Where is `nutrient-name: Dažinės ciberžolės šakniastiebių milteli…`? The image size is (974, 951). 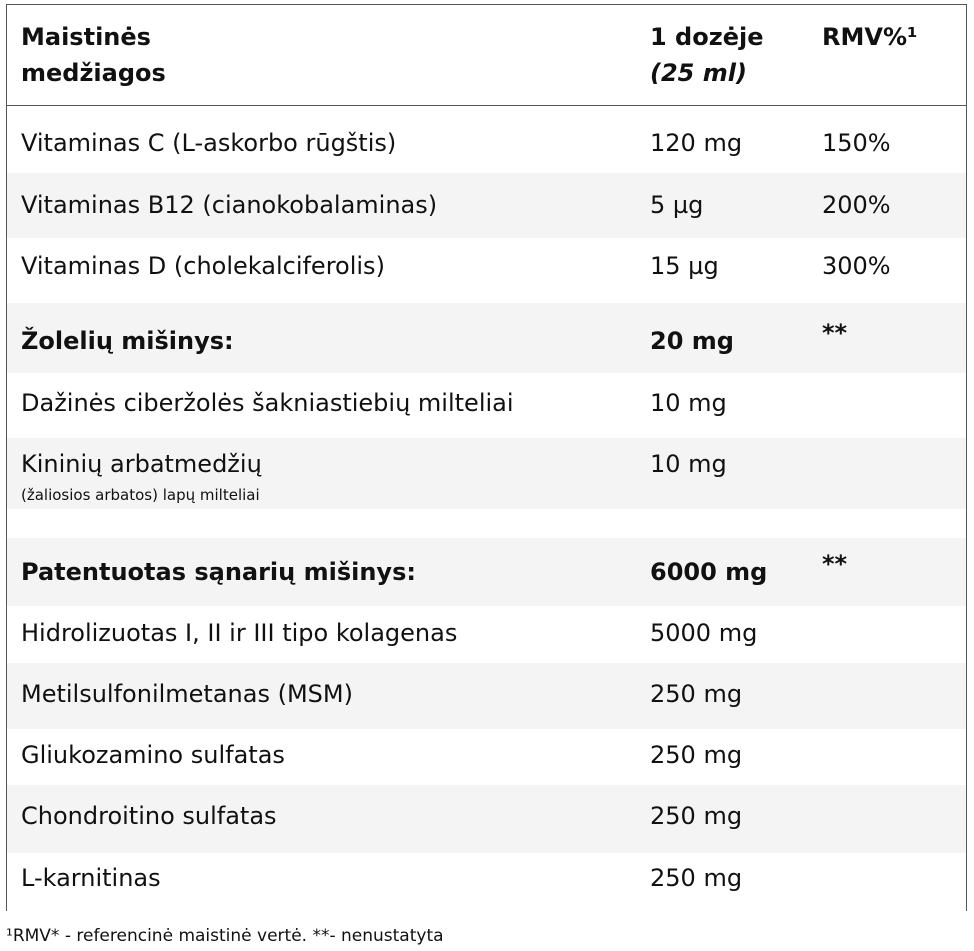 nutrient-name: Dažinės ciberžolės šakniastiebių milteli… is located at coordinates (267, 403).